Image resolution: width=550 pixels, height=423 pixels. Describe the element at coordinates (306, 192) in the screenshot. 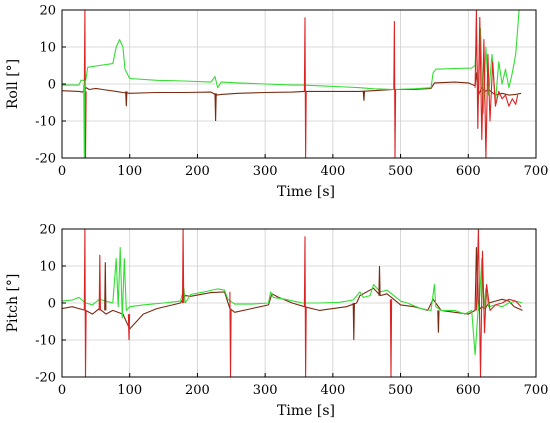

I see `roll-x-axis-label: Time [s]` at that location.